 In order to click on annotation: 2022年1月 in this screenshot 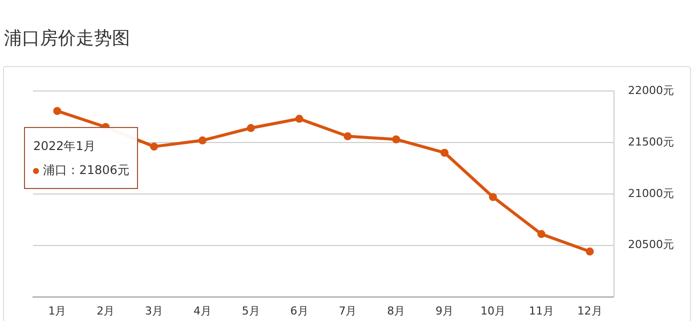, I will do `click(64, 145)`.